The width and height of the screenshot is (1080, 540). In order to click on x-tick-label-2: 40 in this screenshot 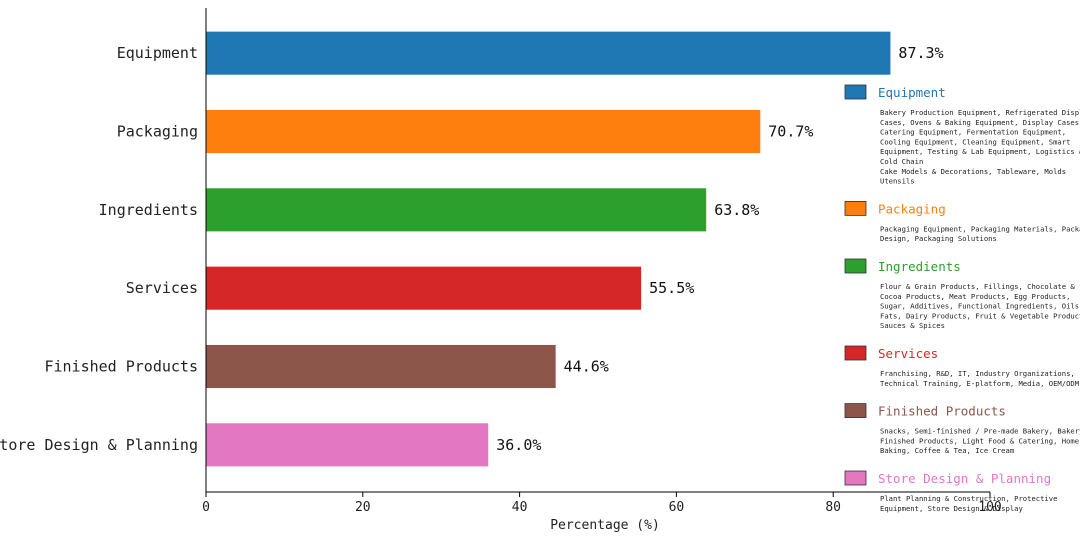, I will do `click(520, 507)`.